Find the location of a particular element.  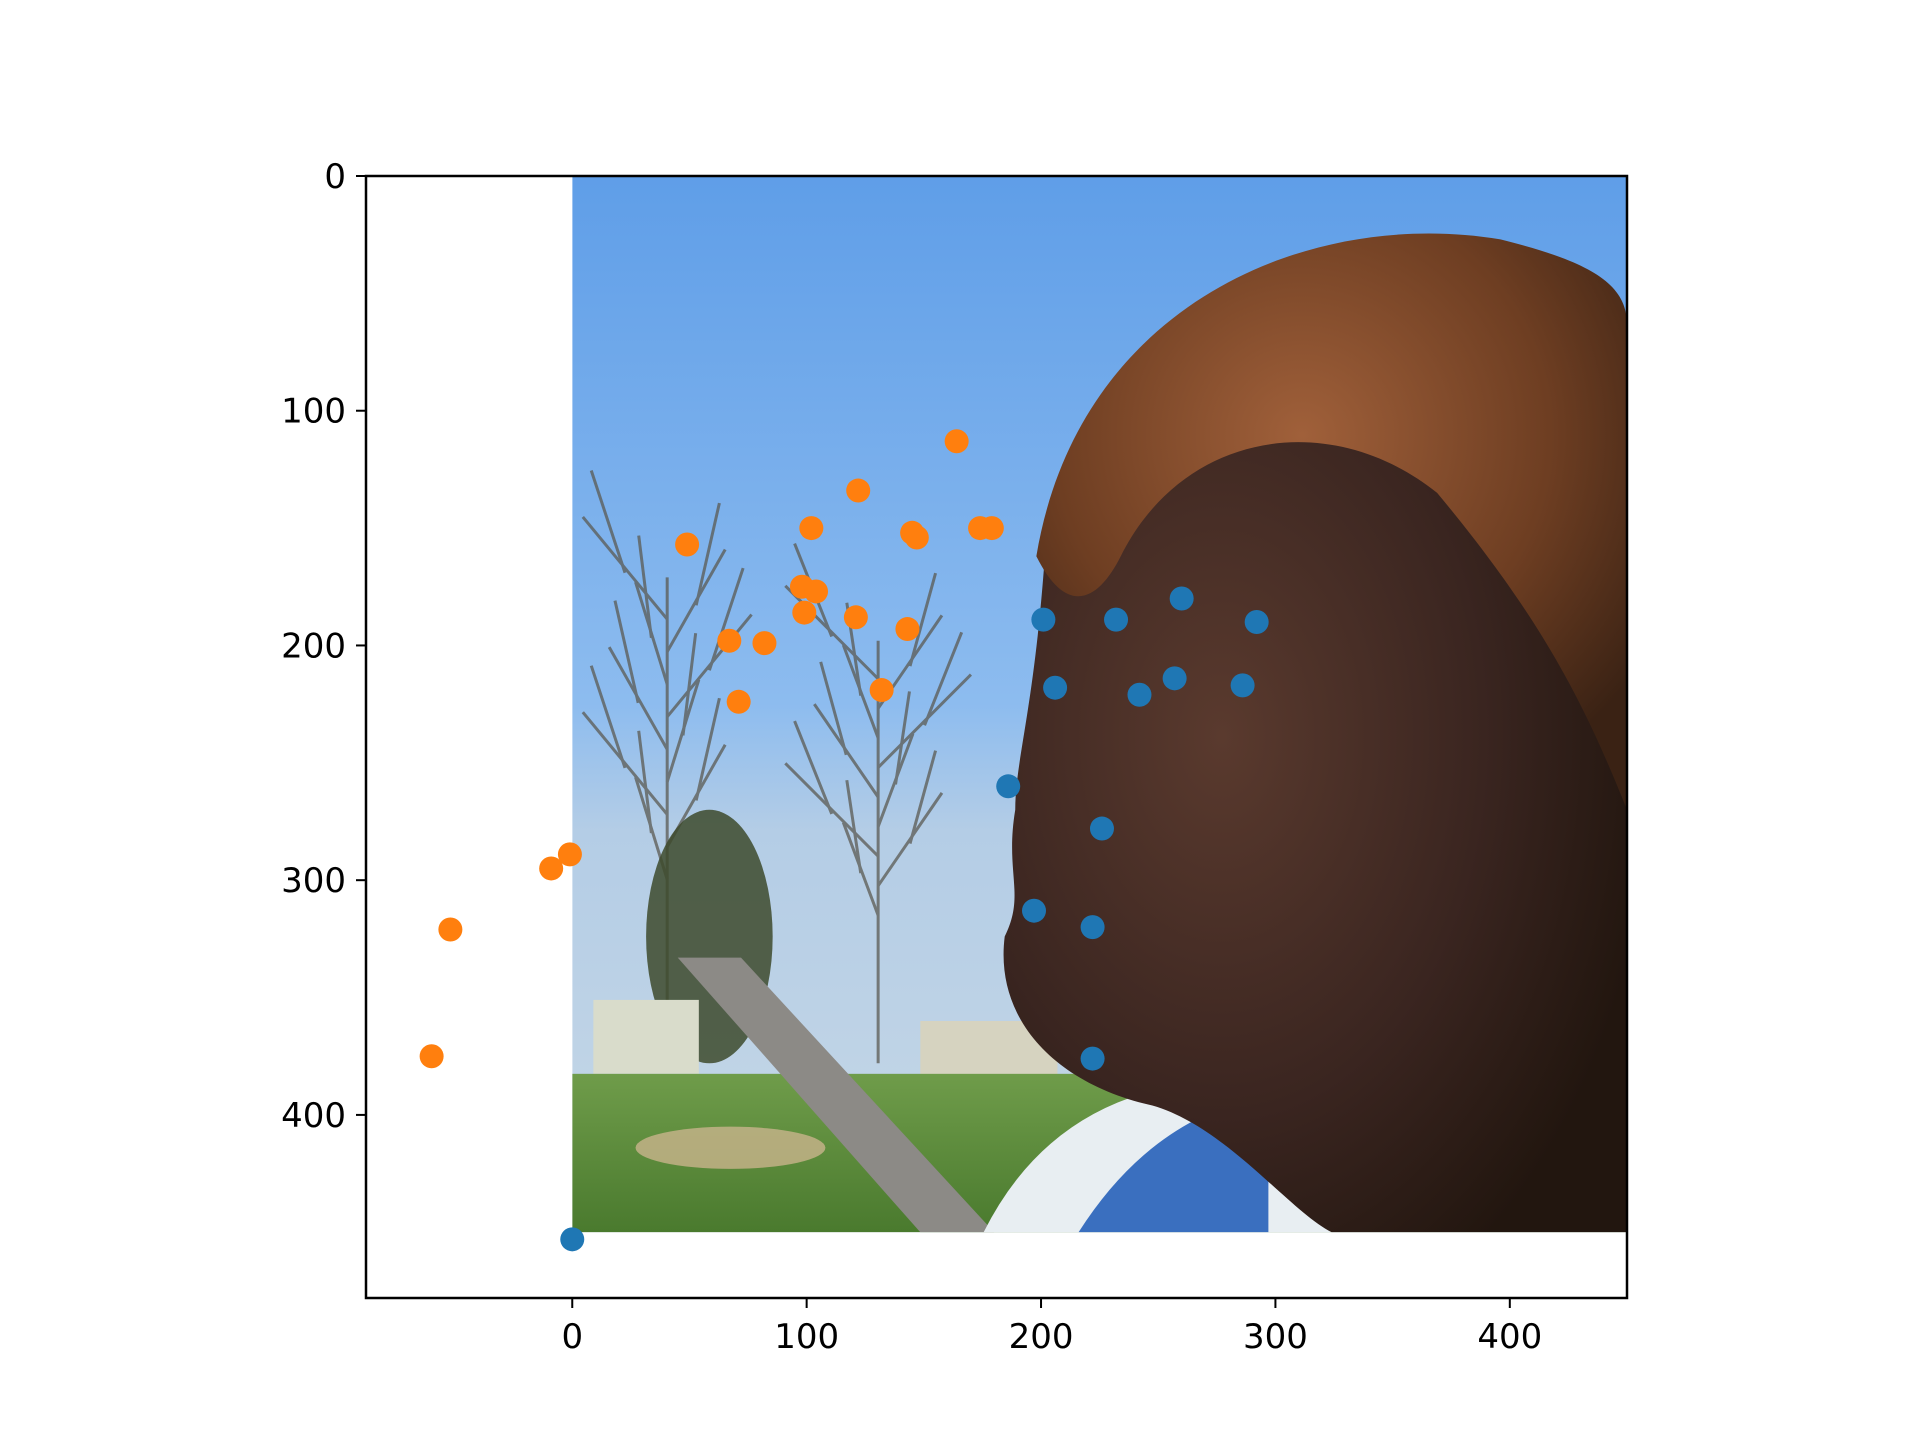

y-tick-label: 200 is located at coordinates (313, 646).